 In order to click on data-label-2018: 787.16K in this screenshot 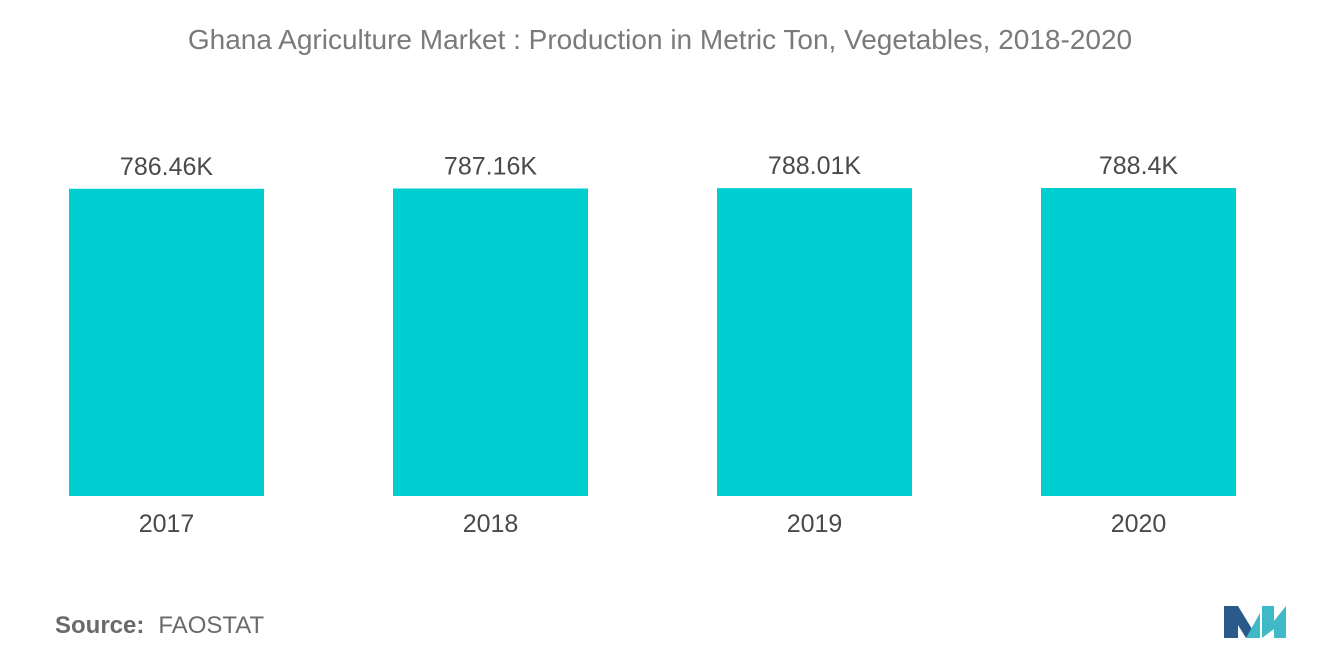, I will do `click(490, 166)`.